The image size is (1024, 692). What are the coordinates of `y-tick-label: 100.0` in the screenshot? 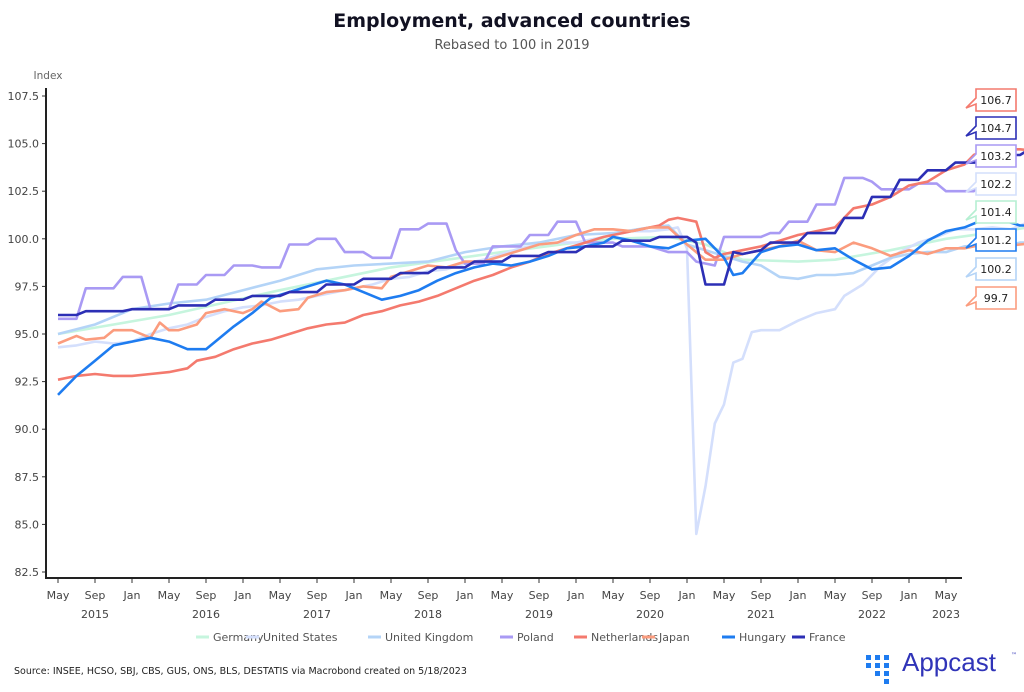 It's located at (24, 239).